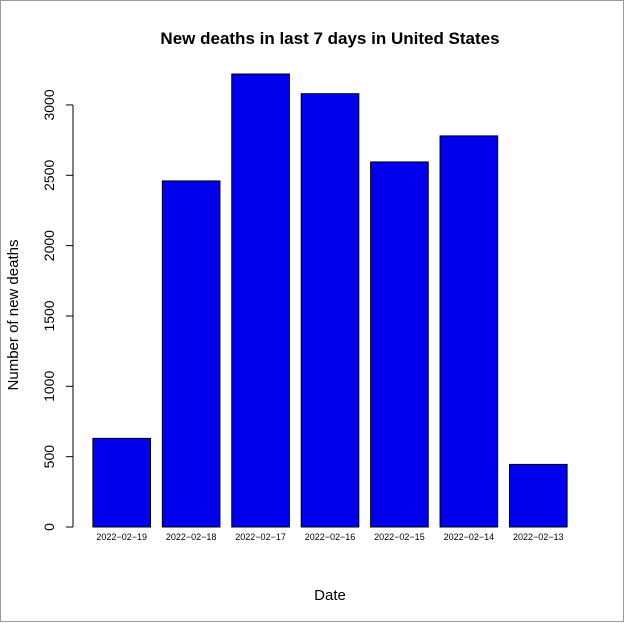  Describe the element at coordinates (49, 527) in the screenshot. I see `y-tick-label: 0` at that location.